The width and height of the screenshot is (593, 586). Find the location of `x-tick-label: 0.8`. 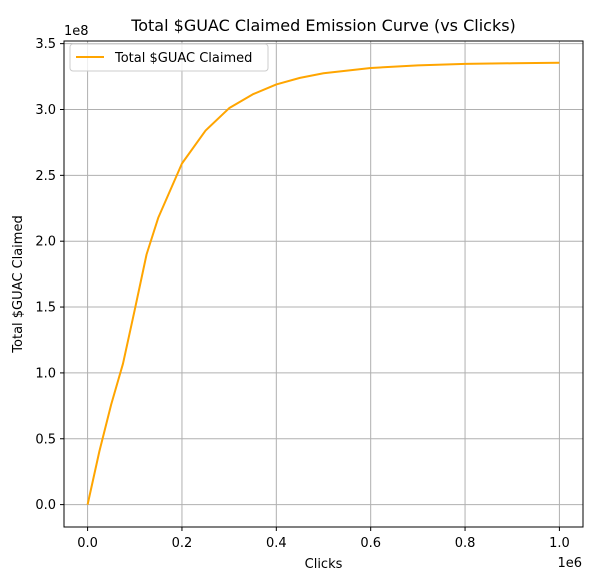

x-tick-label: 0.8 is located at coordinates (465, 543).